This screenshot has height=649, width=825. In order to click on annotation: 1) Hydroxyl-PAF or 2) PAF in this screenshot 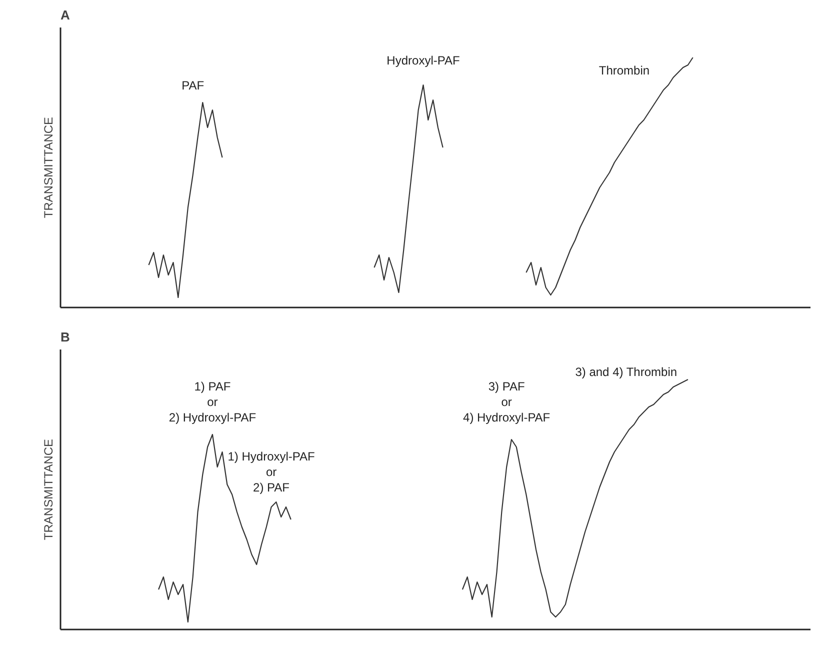, I will do `click(271, 472)`.